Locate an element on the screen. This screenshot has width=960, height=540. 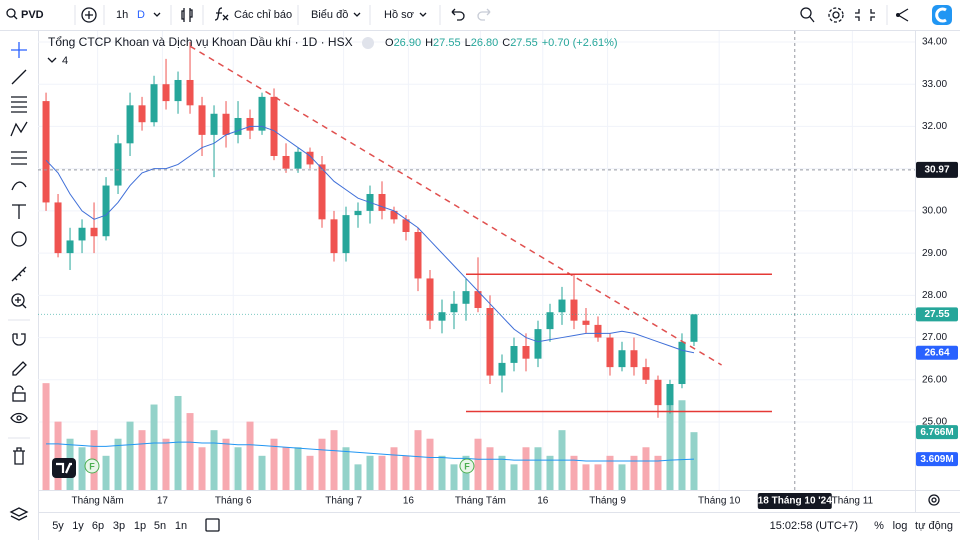
undo is located at coordinates (458, 14).